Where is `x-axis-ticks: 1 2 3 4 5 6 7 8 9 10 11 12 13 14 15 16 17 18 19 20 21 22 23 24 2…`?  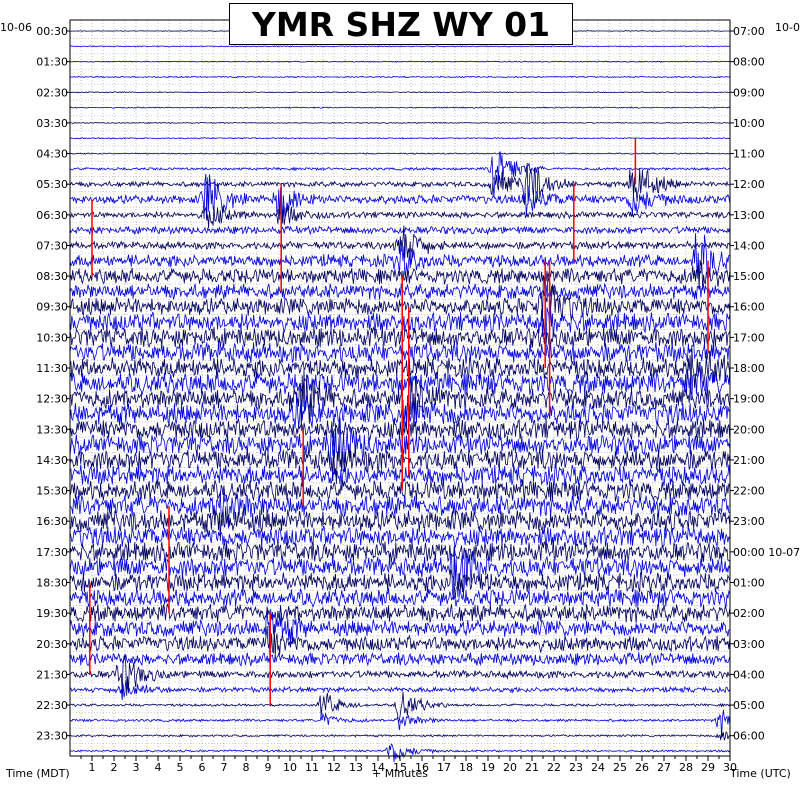
x-axis-ticks: 1 2 3 4 5 6 7 8 9 10 11 12 13 14 15 16 17 18 19 20 21 22 23 24 2… is located at coordinates (408, 765).